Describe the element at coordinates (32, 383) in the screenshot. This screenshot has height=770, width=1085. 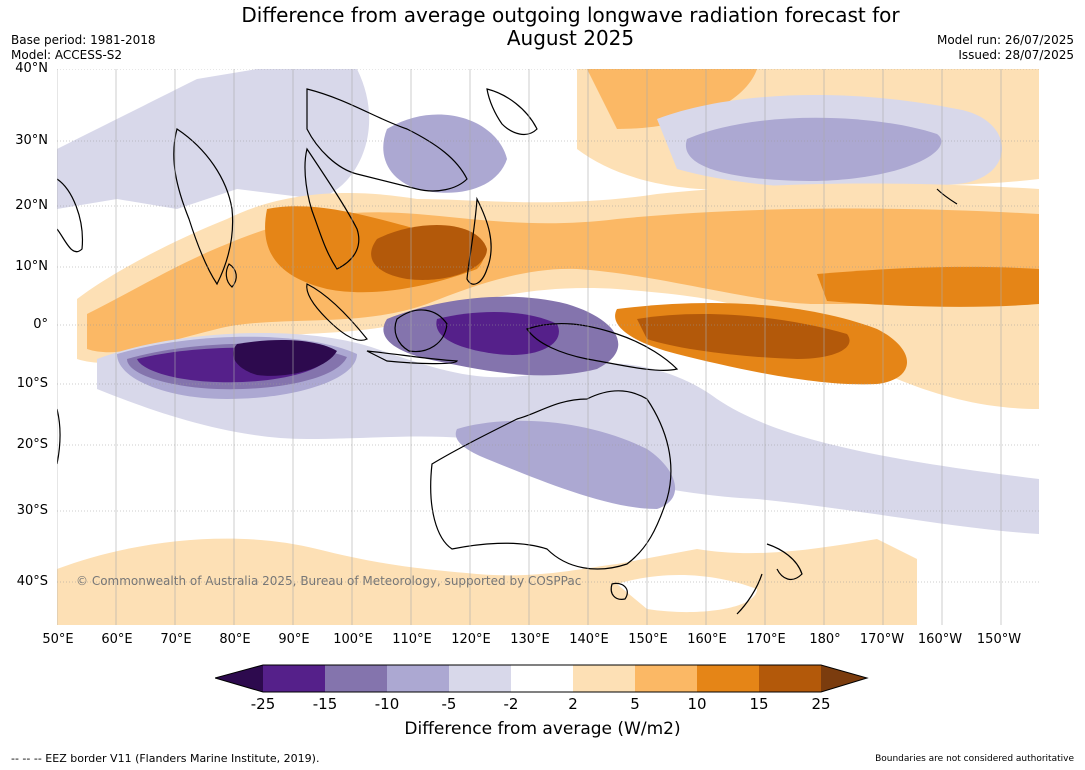
I see `lat-label-10s: 10°S` at that location.